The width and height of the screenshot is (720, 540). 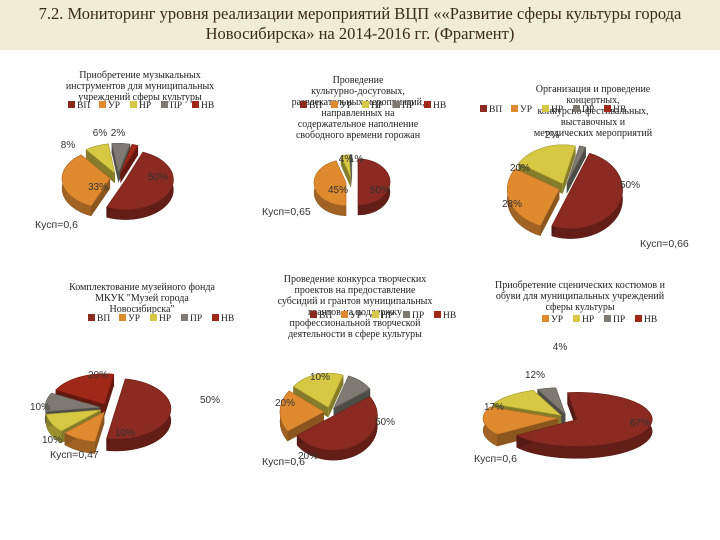 What do you see at coordinates (118, 133) in the screenshot?
I see `data-label: 2%` at bounding box center [118, 133].